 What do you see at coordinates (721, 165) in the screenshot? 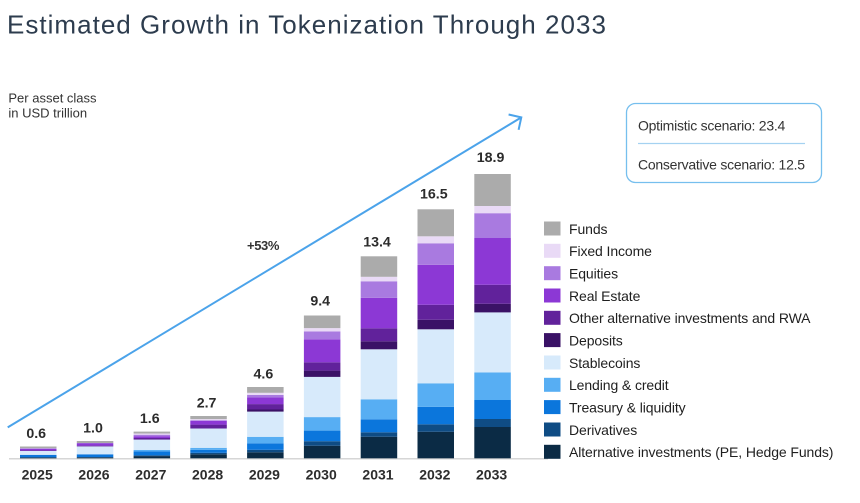
I see `svg-text: Conservative scenario: 12.5` at bounding box center [721, 165].